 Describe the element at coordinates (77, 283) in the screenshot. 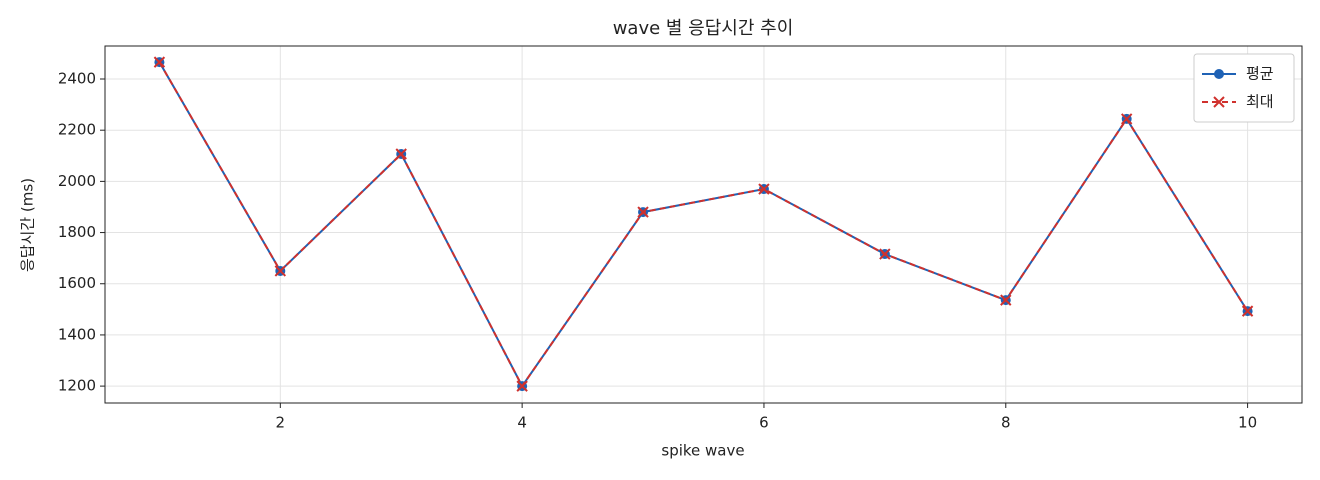

I see `y-tick-label: 1600` at that location.